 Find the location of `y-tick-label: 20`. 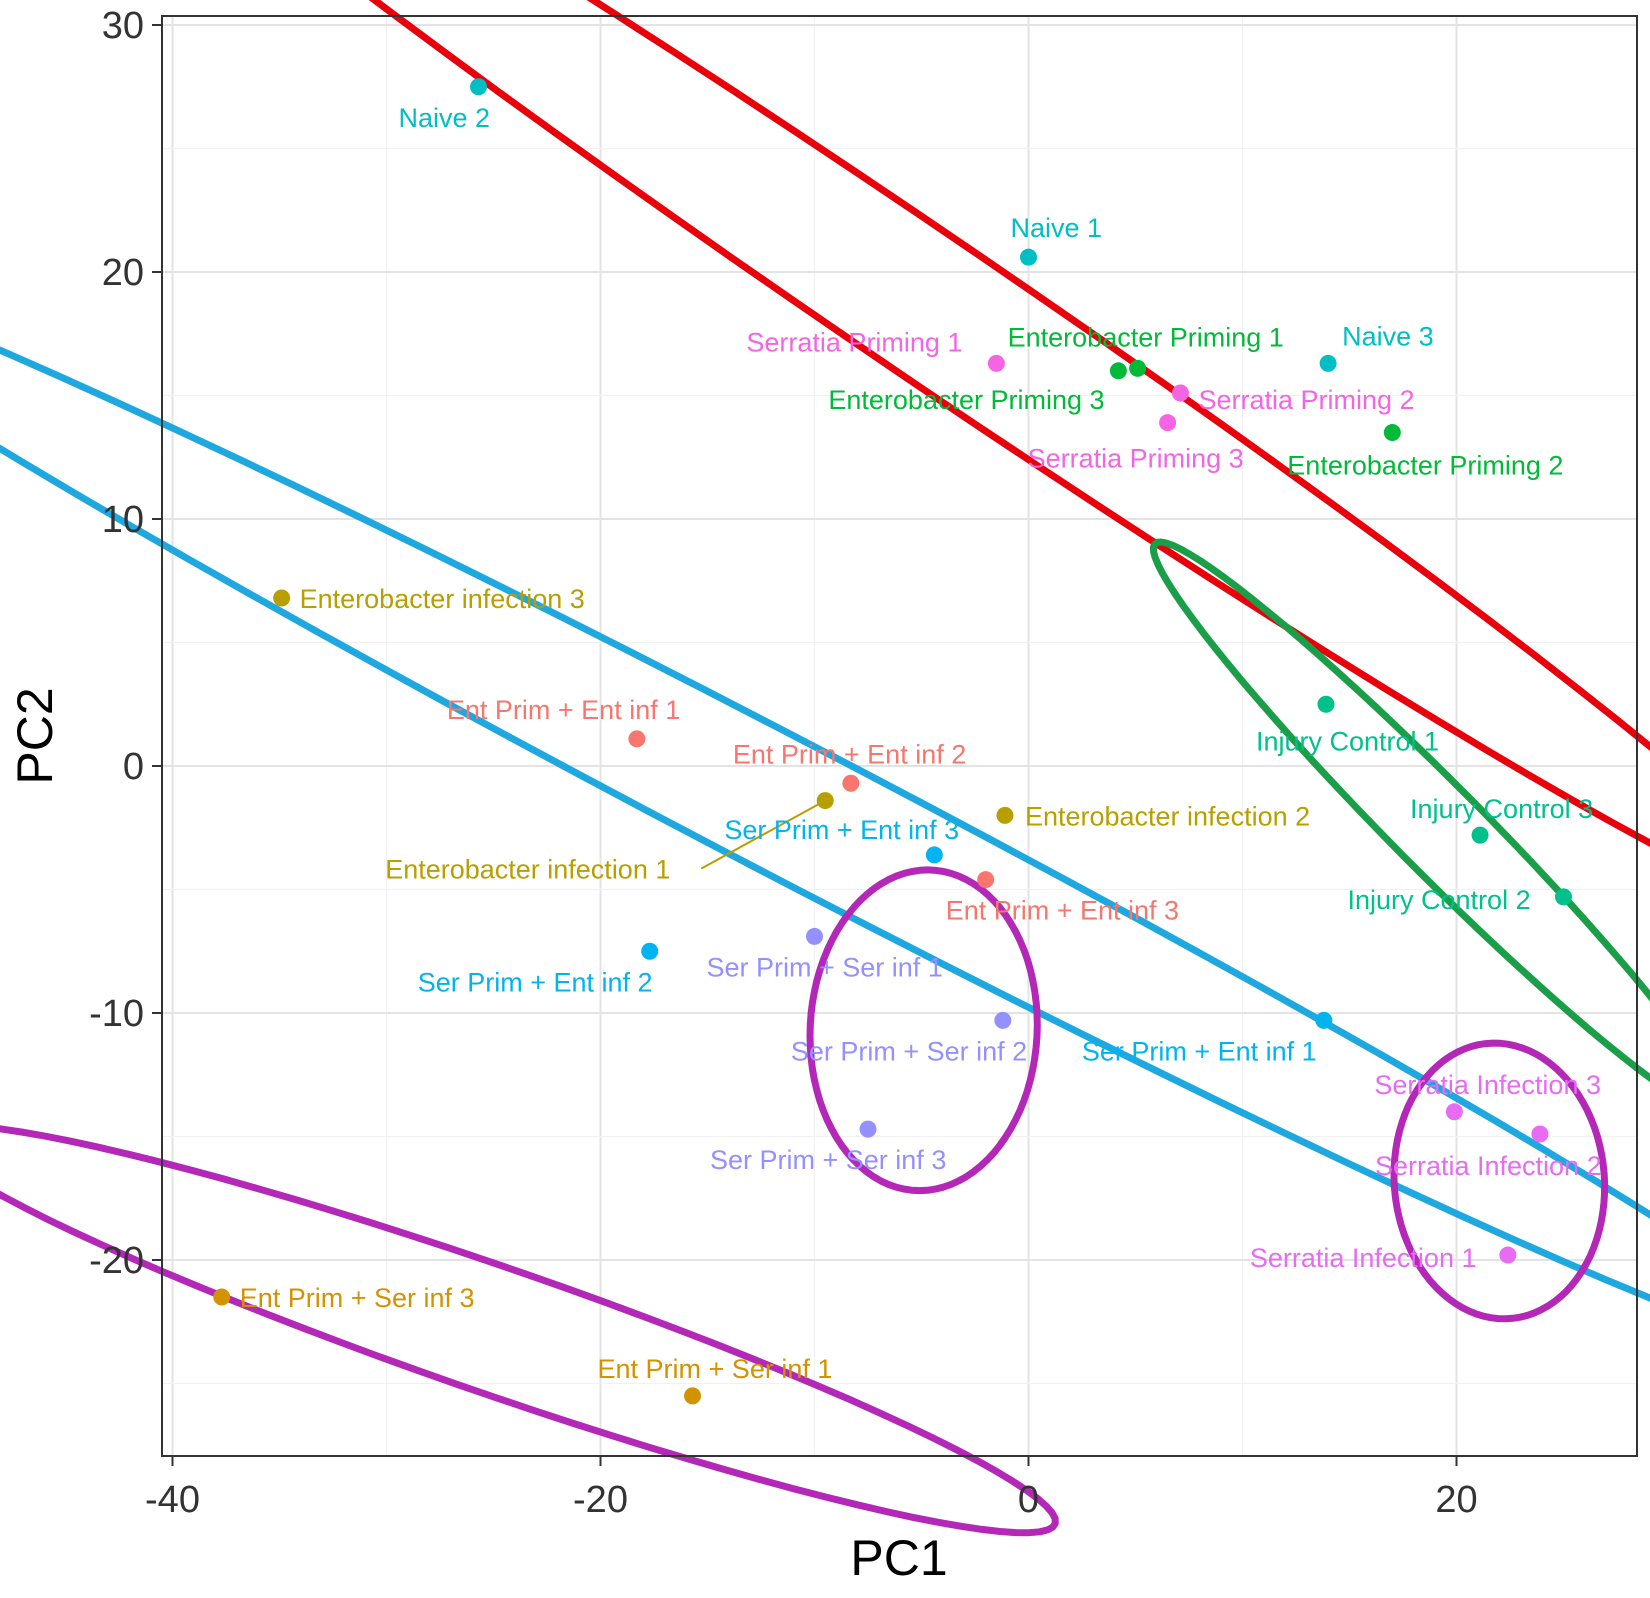

y-tick-label: 20 is located at coordinates (123, 273).